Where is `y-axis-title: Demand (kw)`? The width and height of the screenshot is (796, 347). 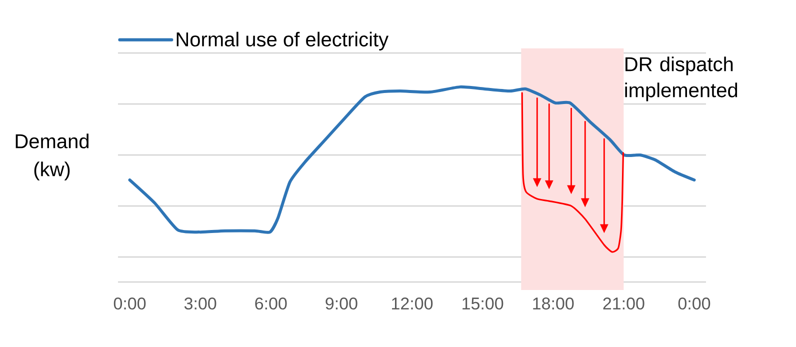 y-axis-title: Demand (kw) is located at coordinates (52, 157).